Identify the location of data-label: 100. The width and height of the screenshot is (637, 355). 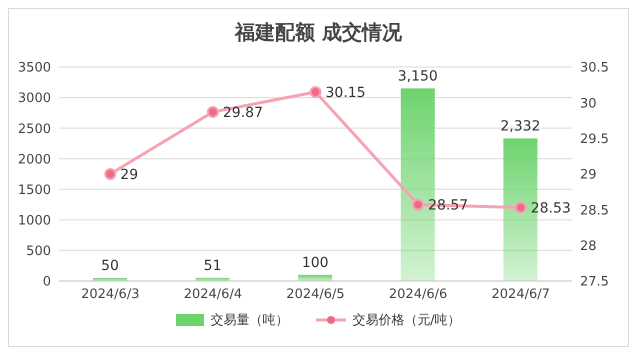
(315, 262).